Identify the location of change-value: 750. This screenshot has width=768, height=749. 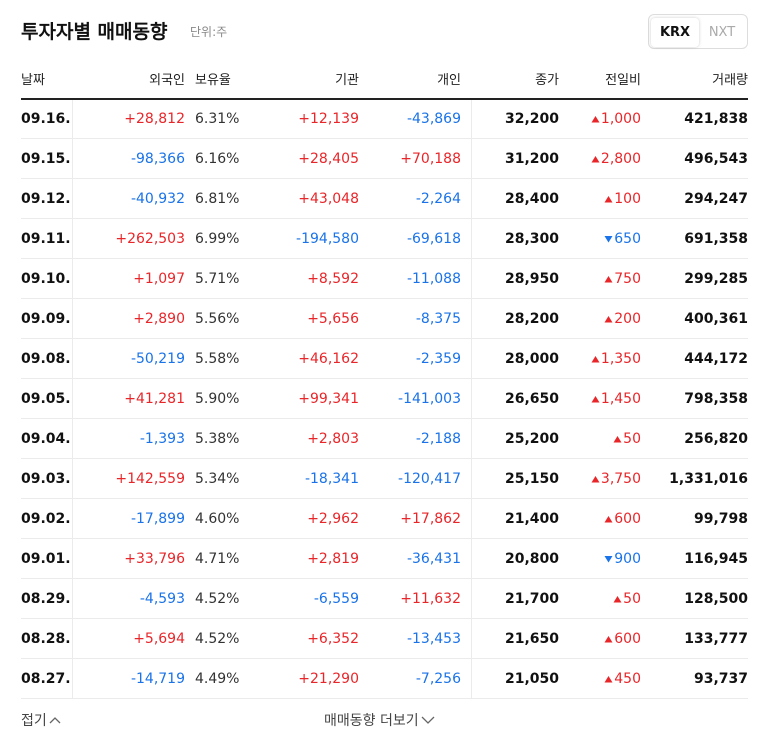
(627, 279).